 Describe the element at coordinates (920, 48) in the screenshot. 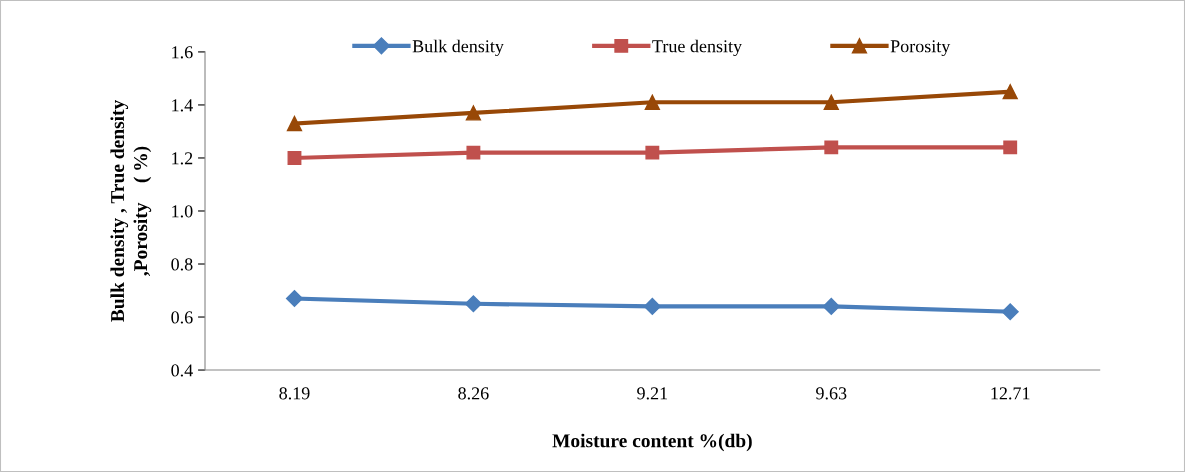

I see `legend-label: Porosity` at that location.